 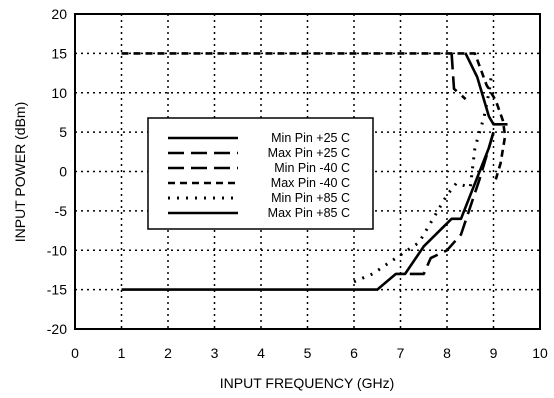 I want to click on y-tick-label: 0, so click(x=63, y=172).